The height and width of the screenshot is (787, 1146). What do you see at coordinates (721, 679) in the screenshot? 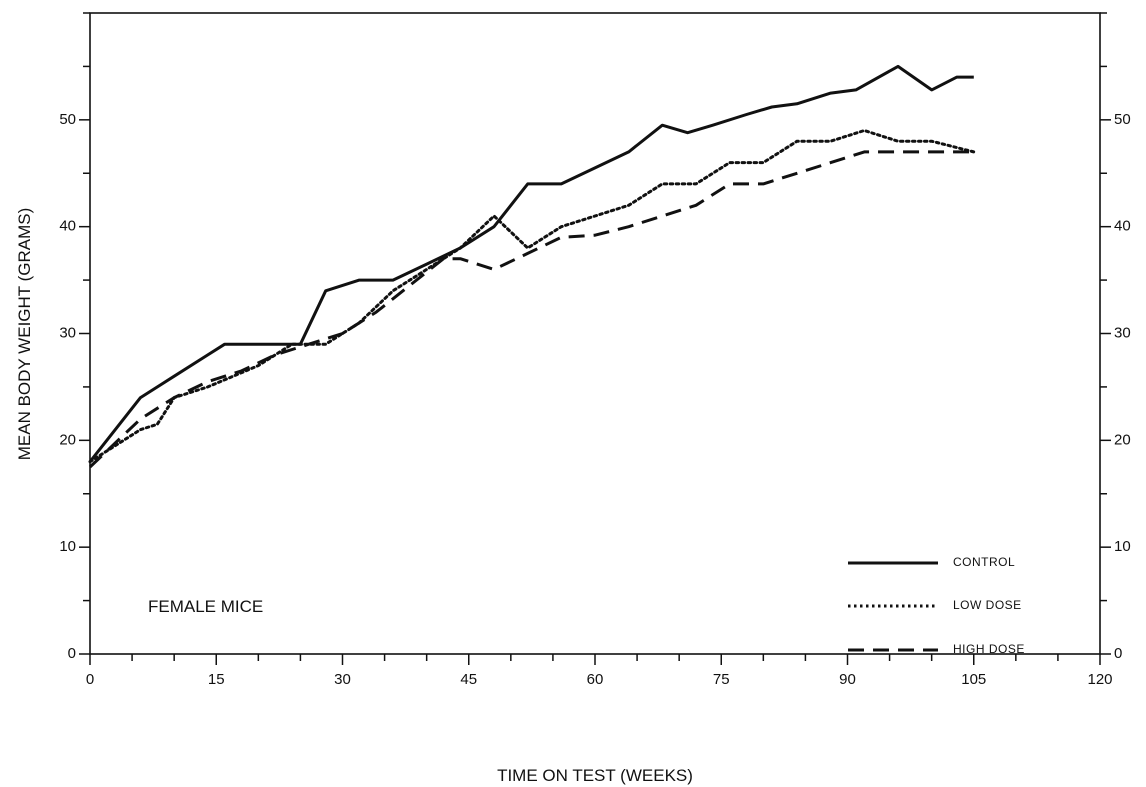
I see `x-tick-label-75: 75` at bounding box center [721, 679].